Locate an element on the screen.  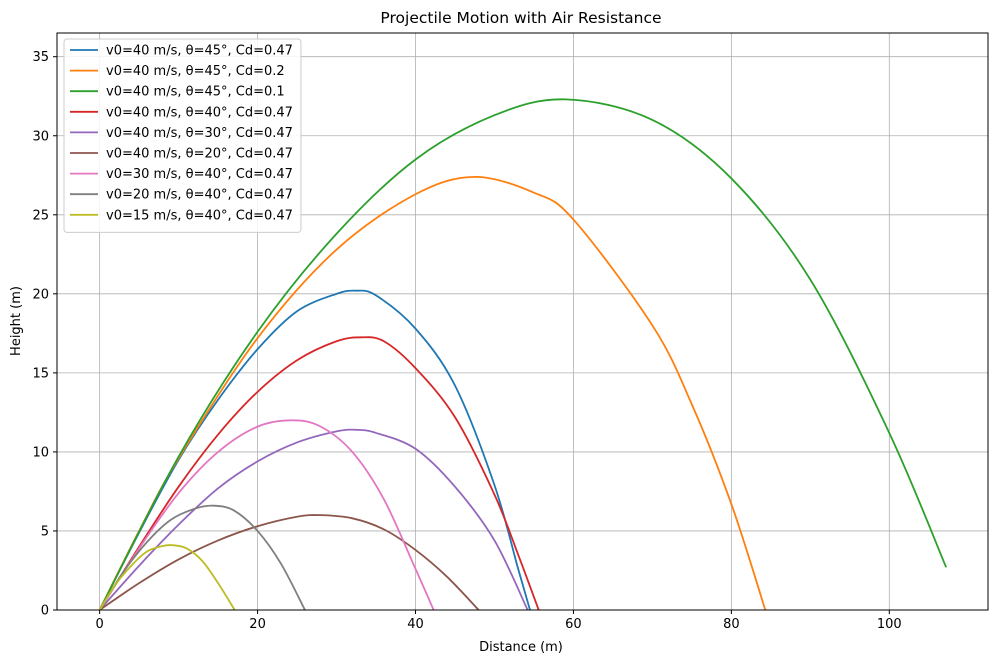
y-tick-label: 20 is located at coordinates (40, 294).